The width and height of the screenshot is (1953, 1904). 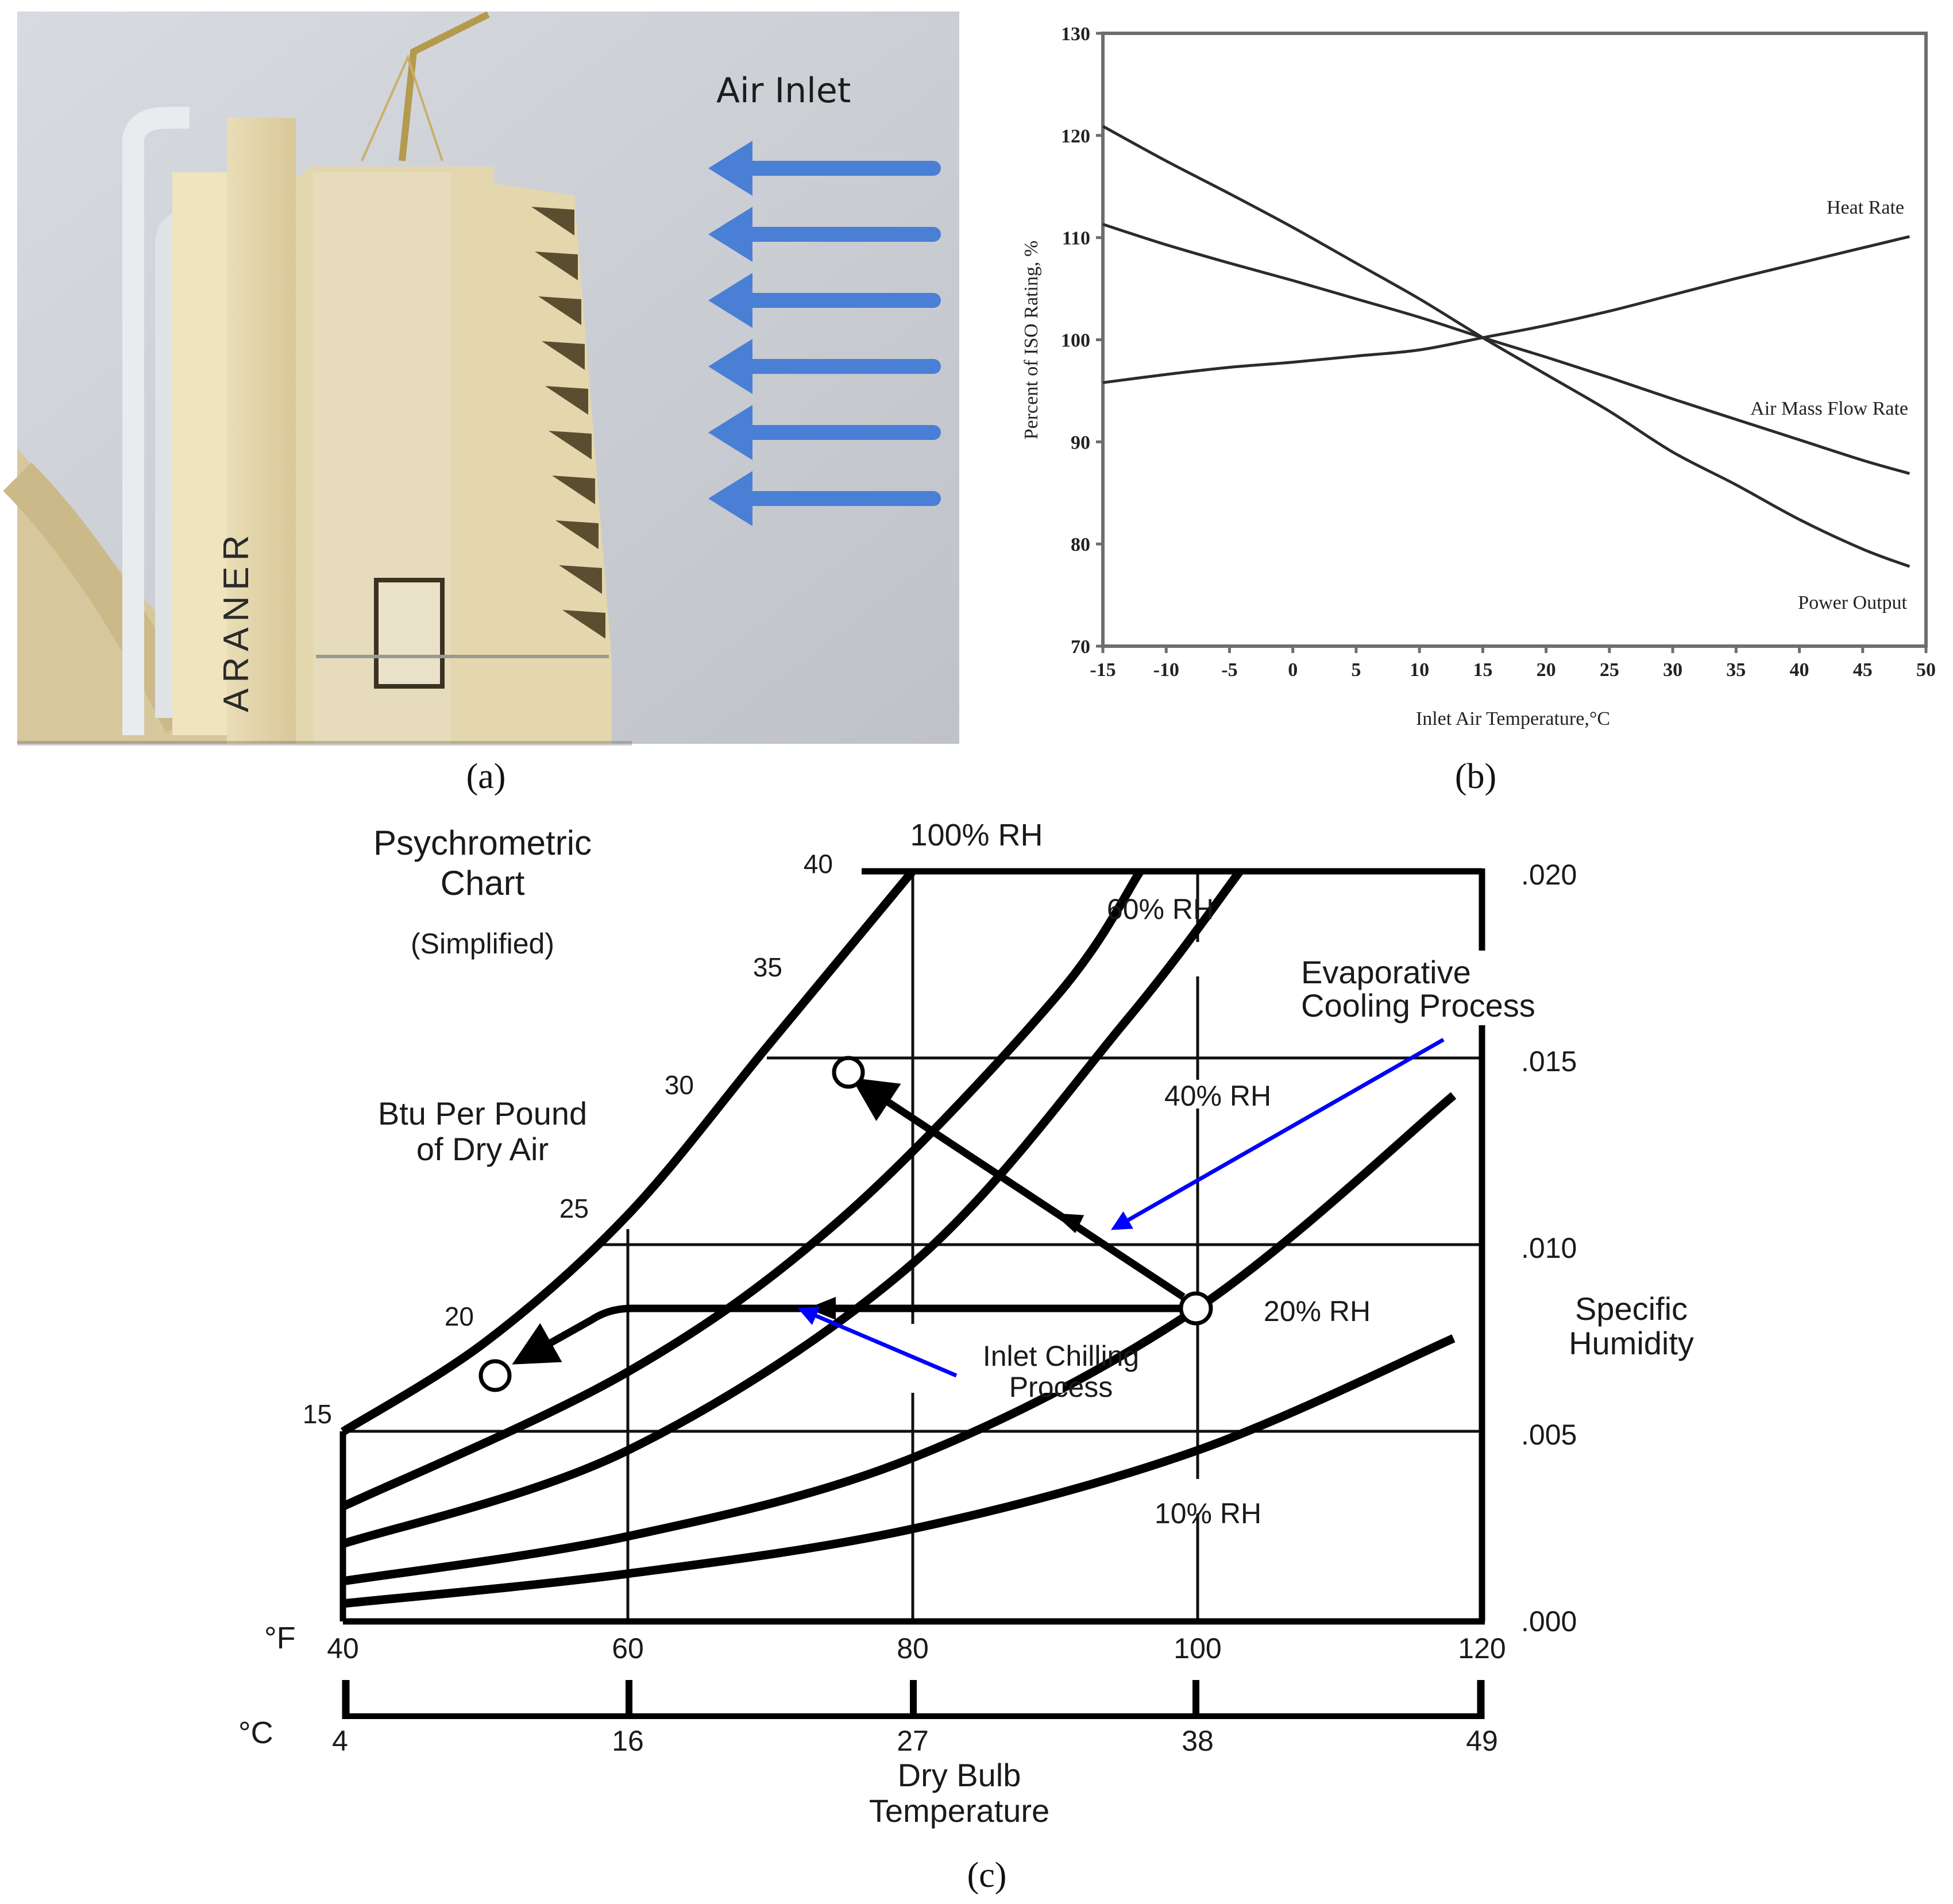 What do you see at coordinates (628, 1648) in the screenshot?
I see `f-tick-60: 60` at bounding box center [628, 1648].